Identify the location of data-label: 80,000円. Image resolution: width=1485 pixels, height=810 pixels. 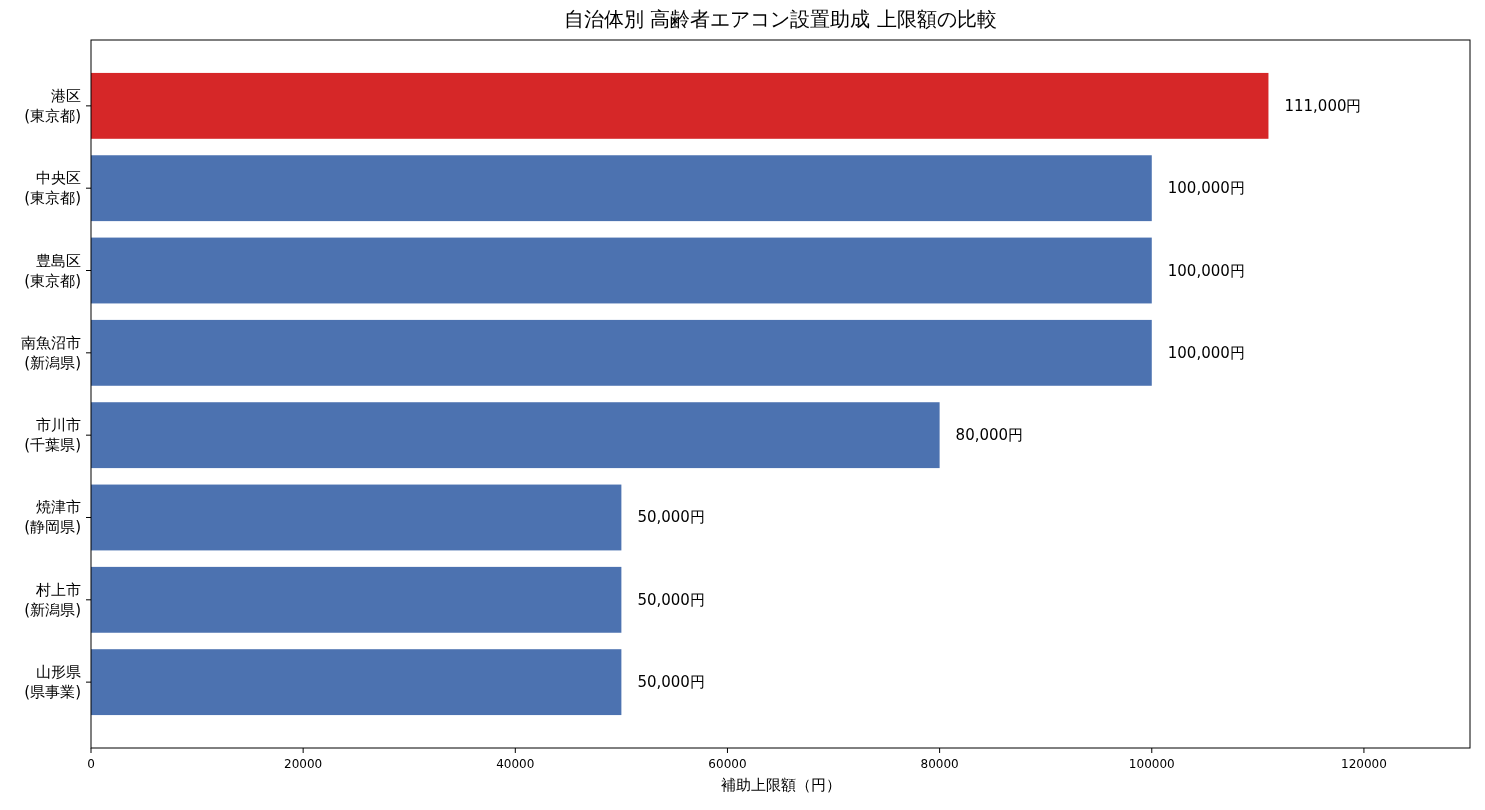
(989, 435).